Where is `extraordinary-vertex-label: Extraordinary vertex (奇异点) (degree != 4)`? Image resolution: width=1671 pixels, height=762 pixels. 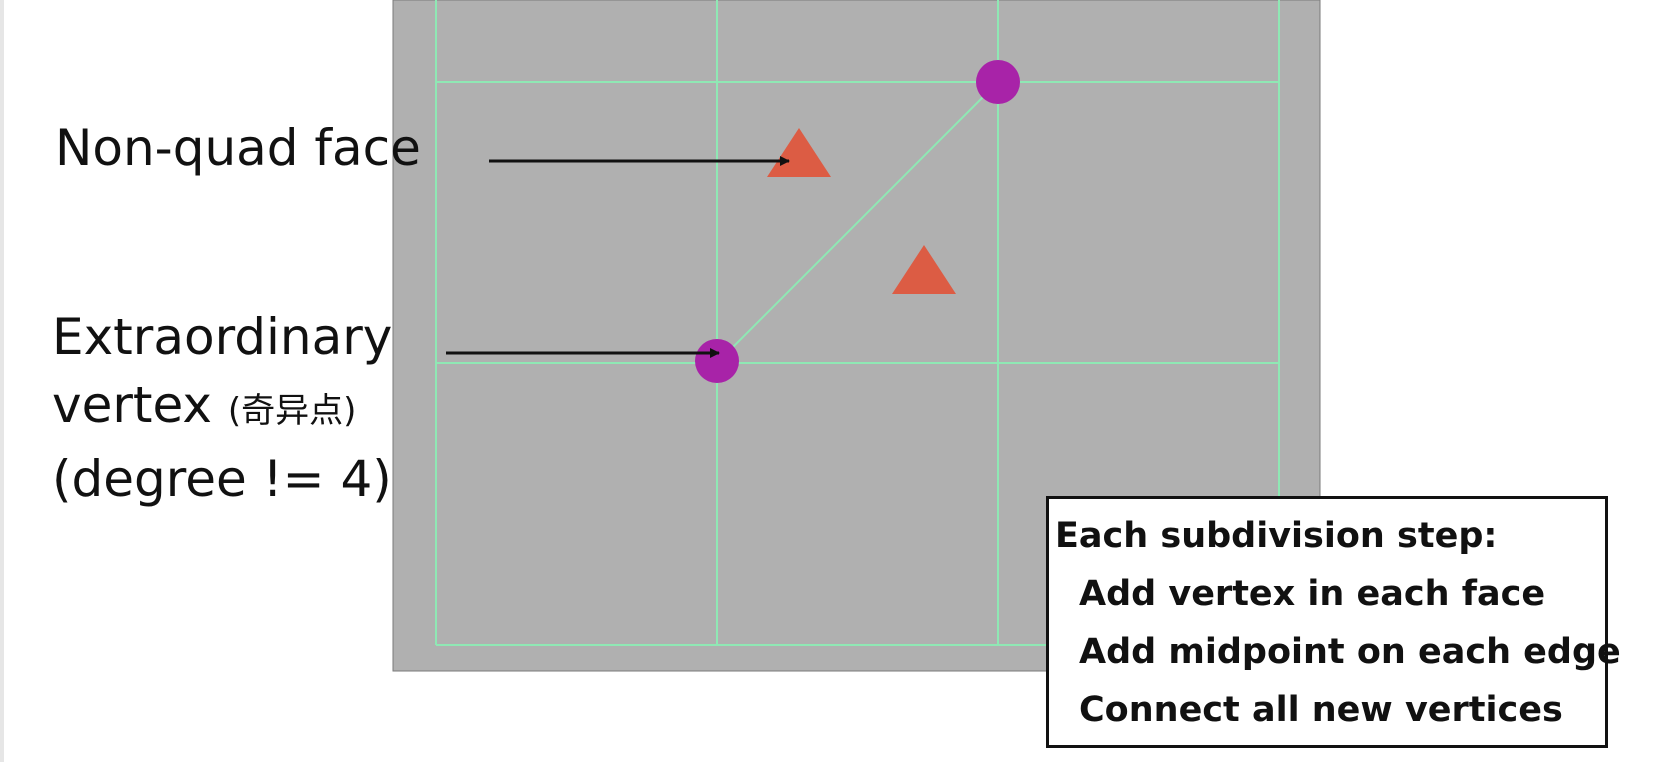
extraordinary-vertex-label: Extraordinary vertex (奇异点) (degree != 4) is located at coordinates (222, 408).